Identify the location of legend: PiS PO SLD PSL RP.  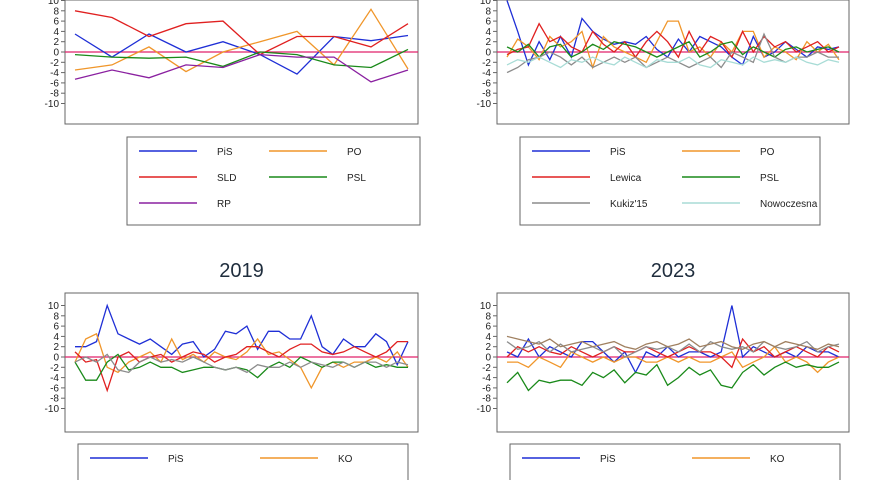
(273, 181).